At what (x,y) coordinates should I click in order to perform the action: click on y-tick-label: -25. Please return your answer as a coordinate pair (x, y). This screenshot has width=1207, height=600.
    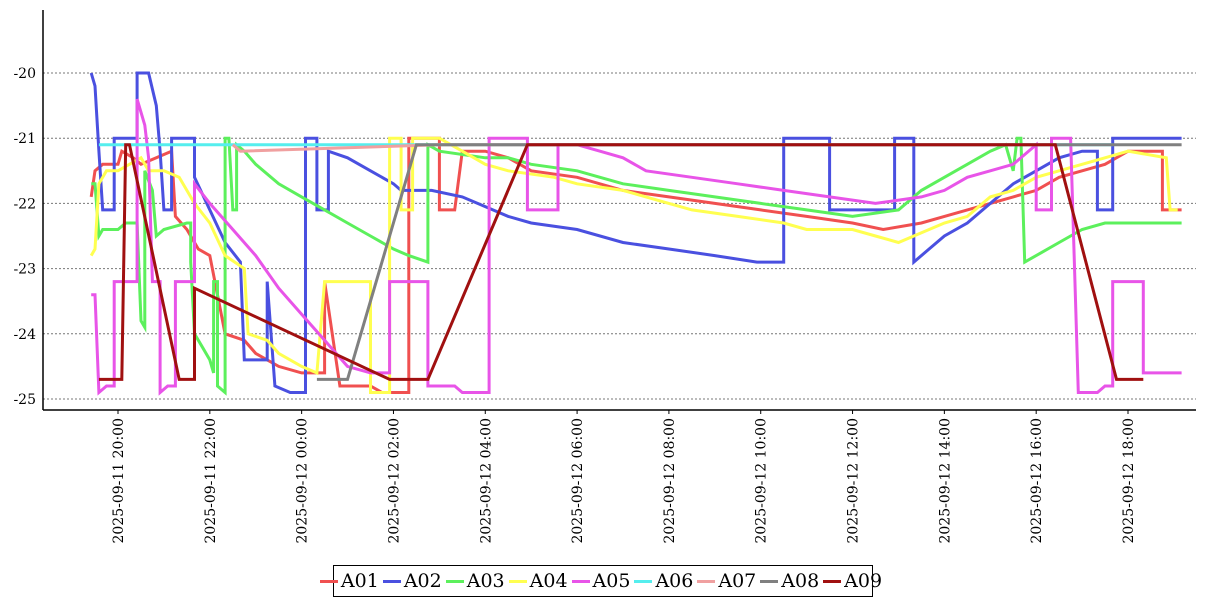
    Looking at the image, I should click on (24, 400).